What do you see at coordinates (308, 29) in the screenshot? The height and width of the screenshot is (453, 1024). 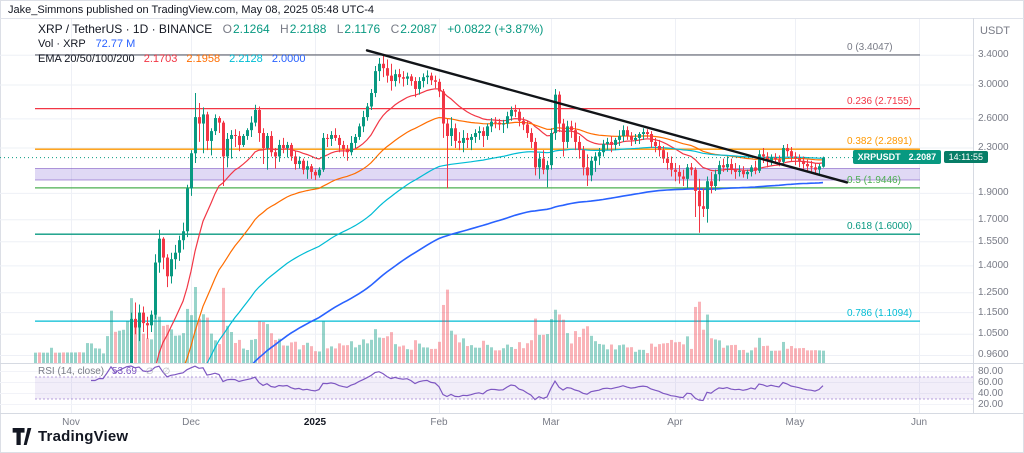 I see `high-value: 2.2188` at bounding box center [308, 29].